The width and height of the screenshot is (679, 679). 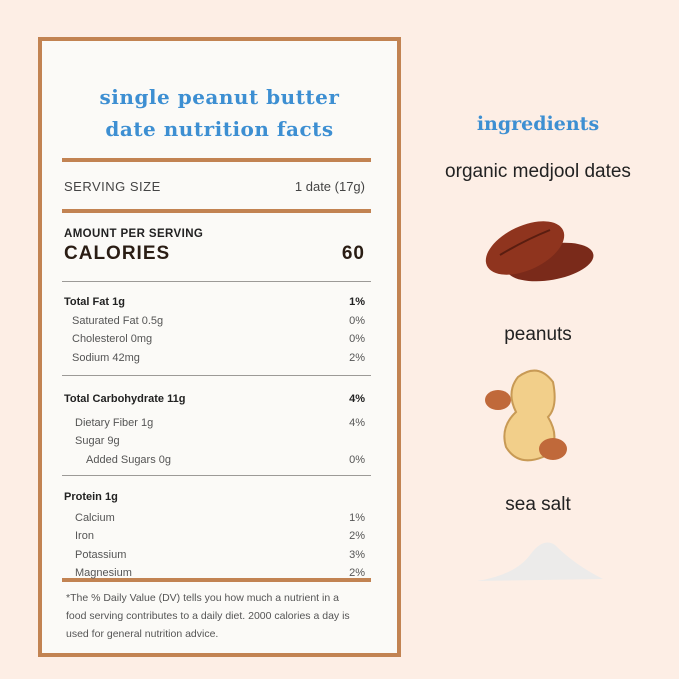 What do you see at coordinates (214, 497) in the screenshot?
I see `nutrient-row: Protein 1g` at bounding box center [214, 497].